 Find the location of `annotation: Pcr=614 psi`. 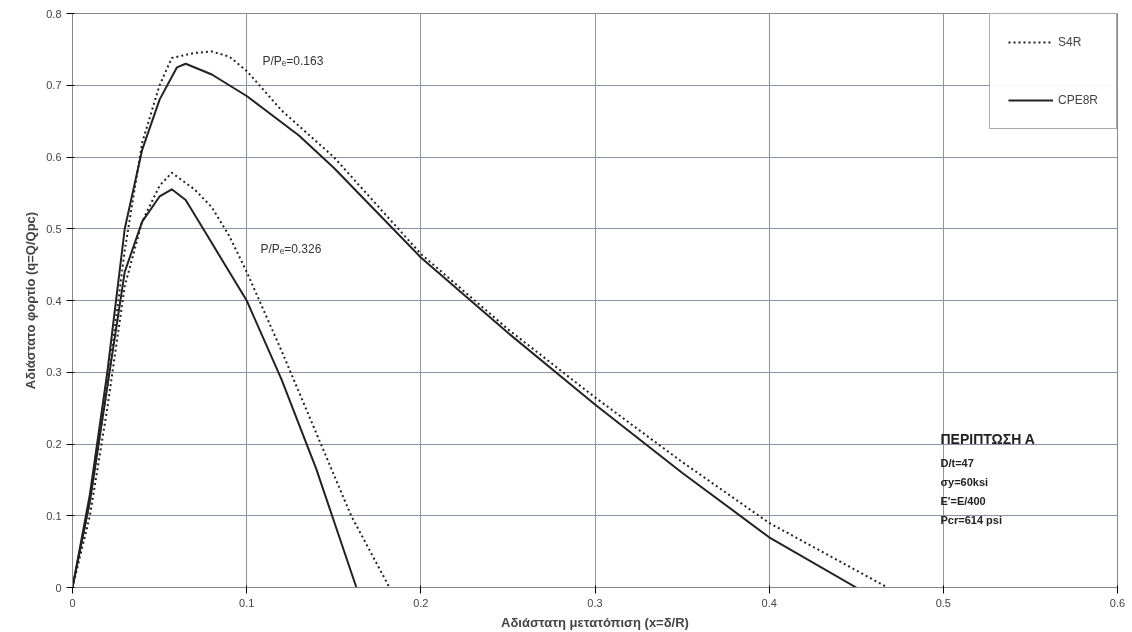

annotation: Pcr=614 psi is located at coordinates (971, 519).